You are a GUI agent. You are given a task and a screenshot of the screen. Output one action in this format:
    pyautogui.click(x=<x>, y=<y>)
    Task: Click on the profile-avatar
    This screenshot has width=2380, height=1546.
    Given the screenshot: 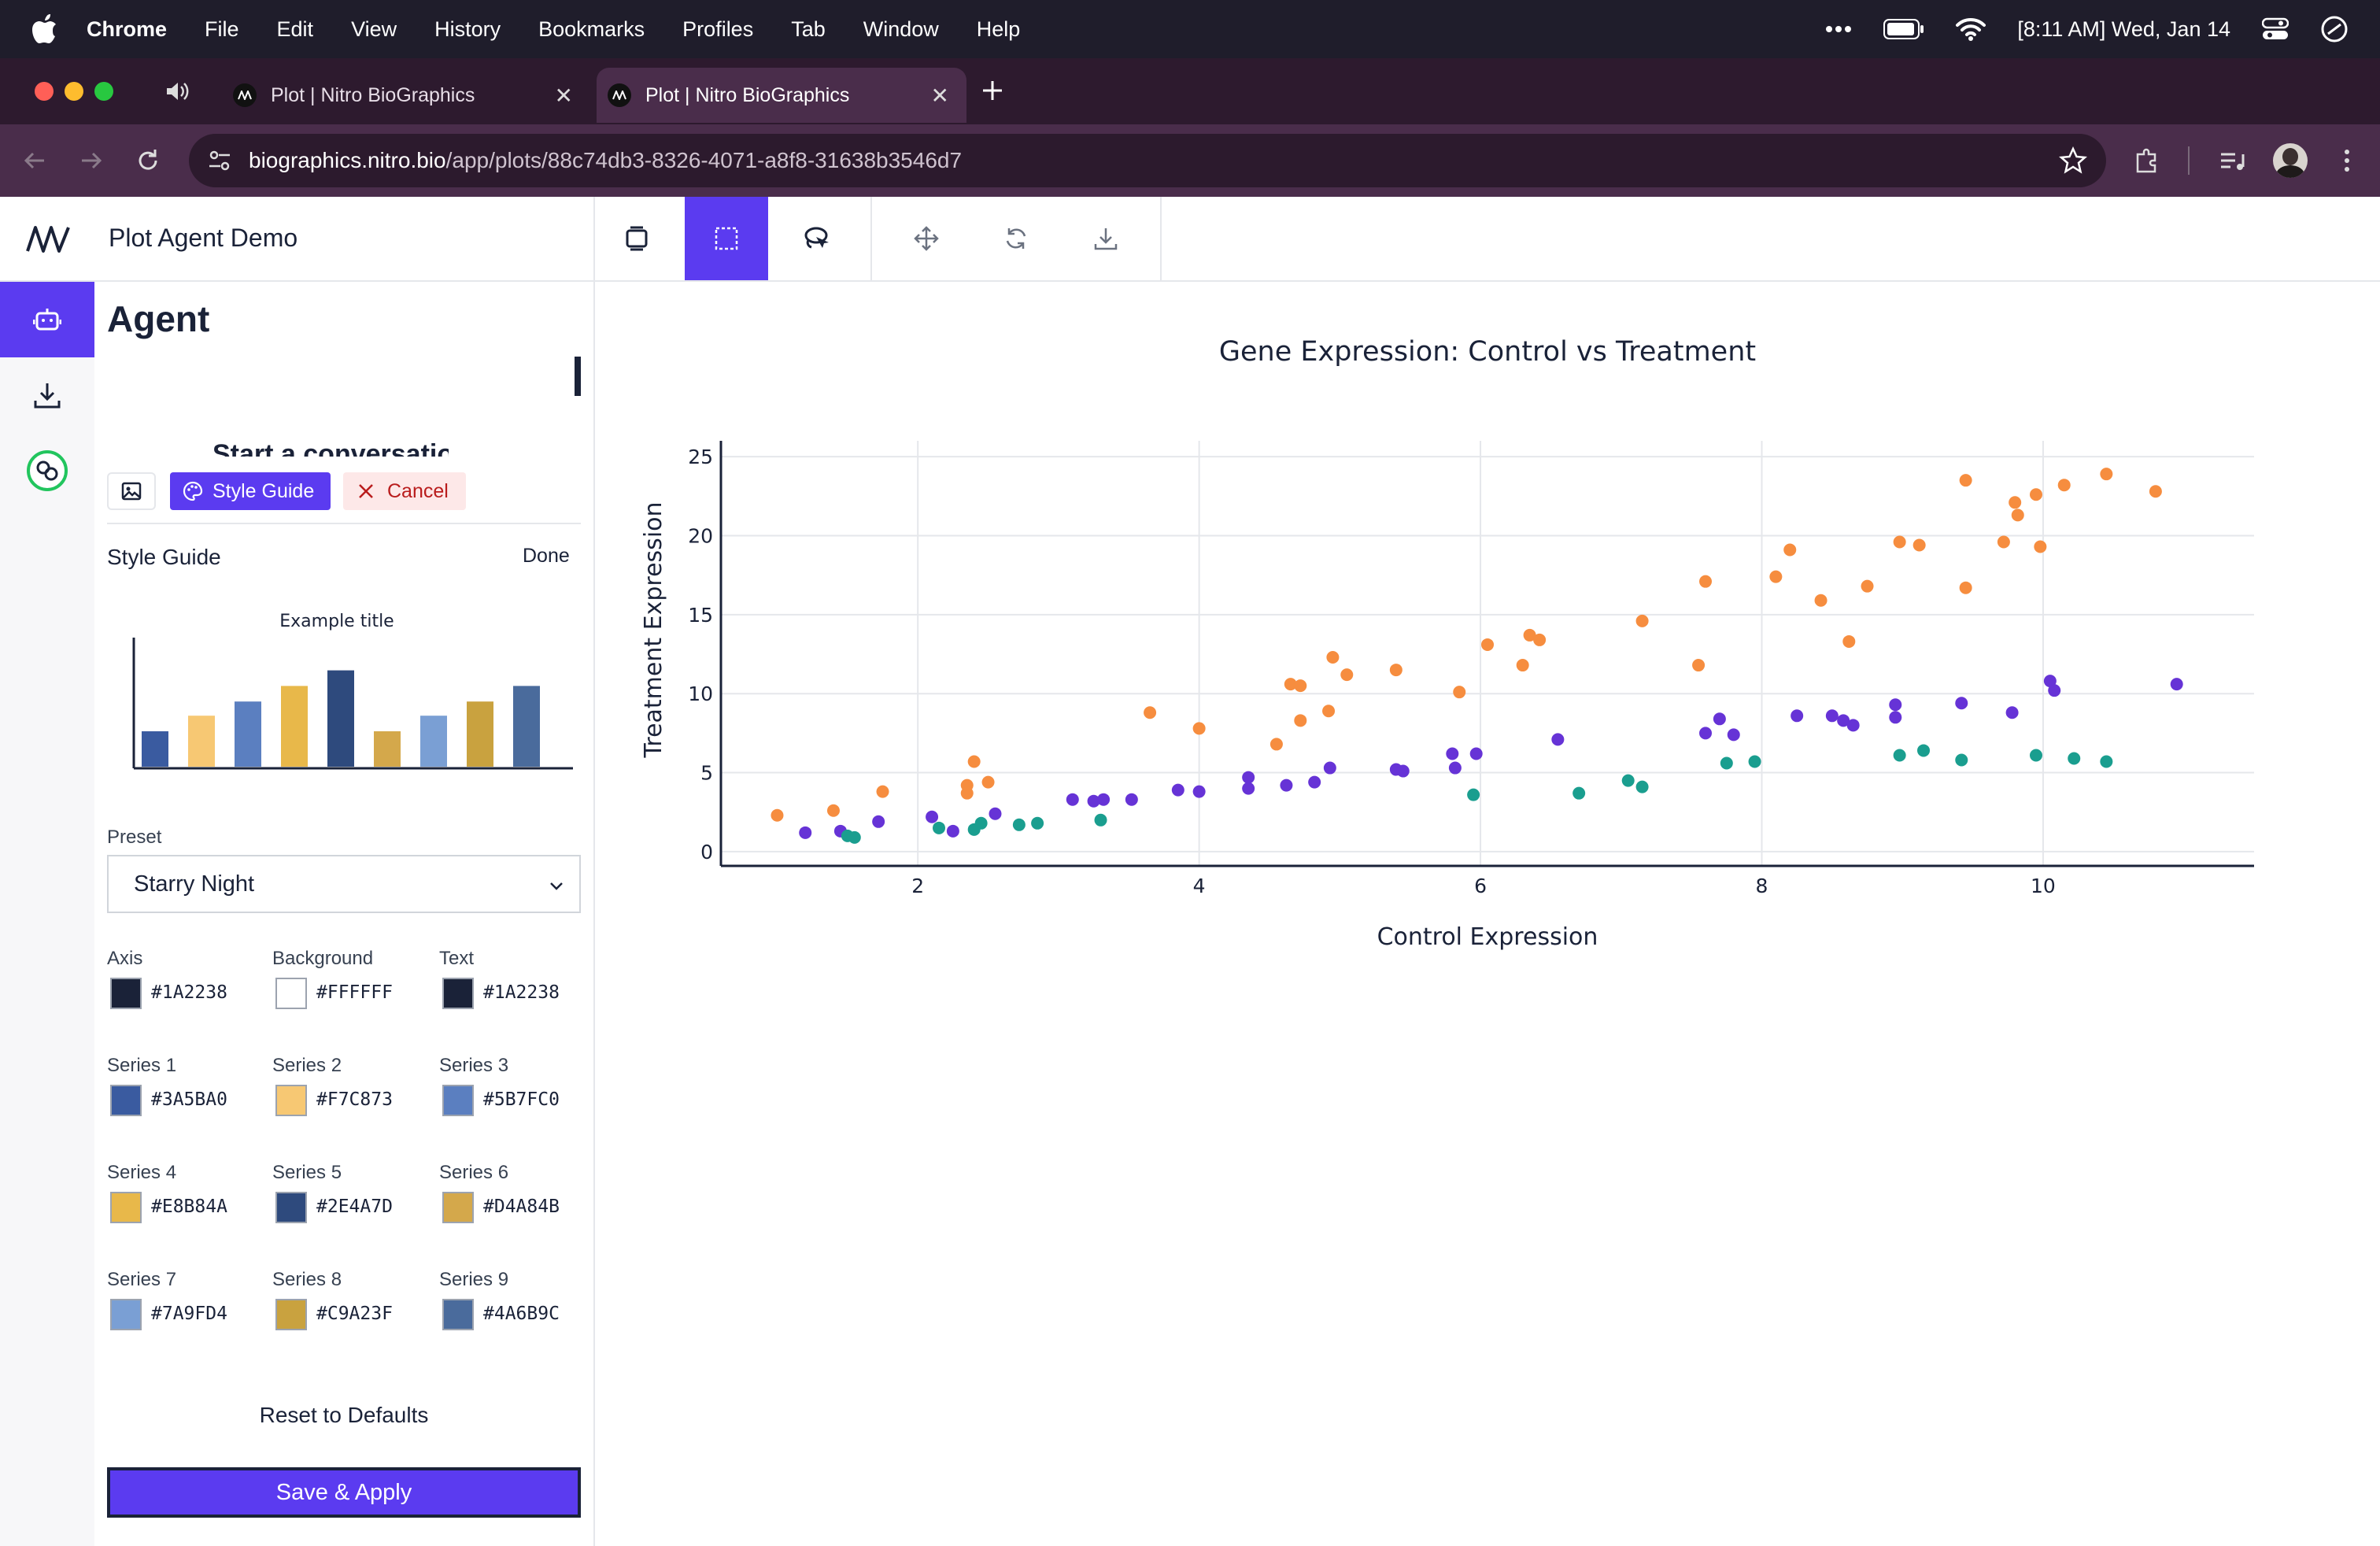 What is the action you would take?
    pyautogui.click(x=2290, y=160)
    